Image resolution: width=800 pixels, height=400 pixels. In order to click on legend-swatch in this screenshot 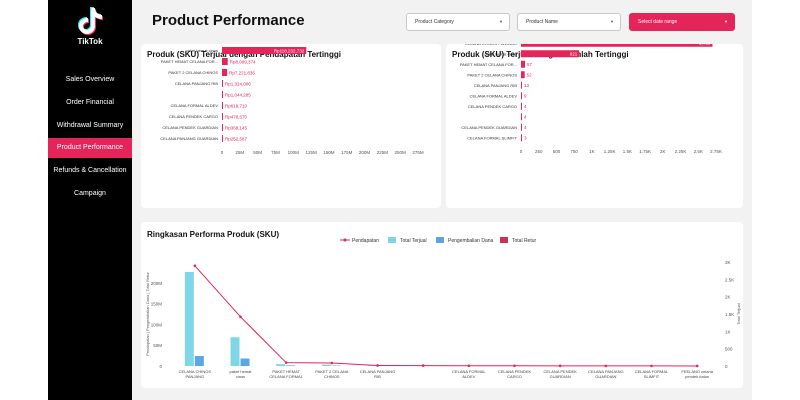, I will do `click(440, 240)`.